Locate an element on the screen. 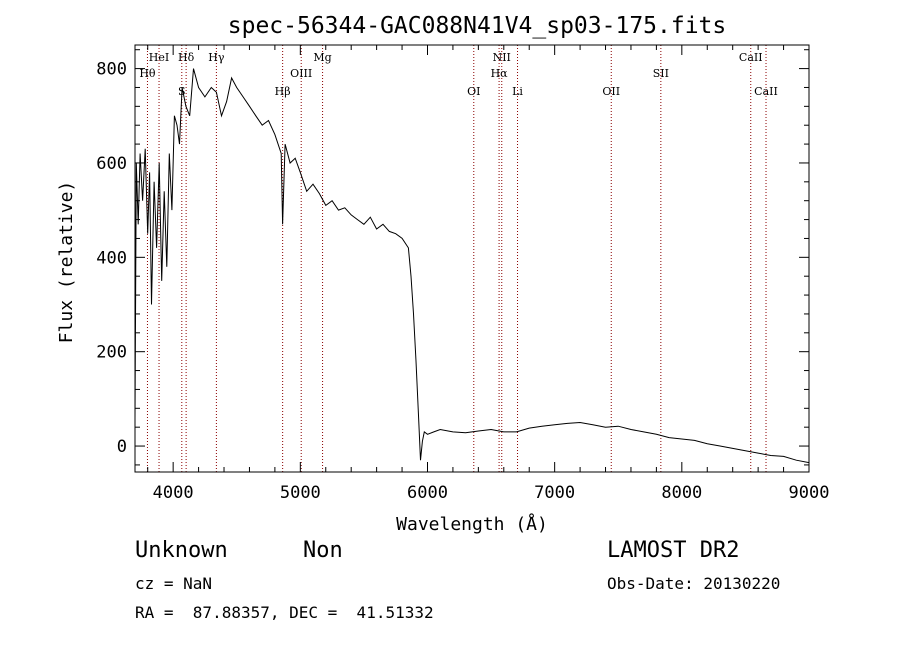  y-tick-label: 800 is located at coordinates (111, 70).